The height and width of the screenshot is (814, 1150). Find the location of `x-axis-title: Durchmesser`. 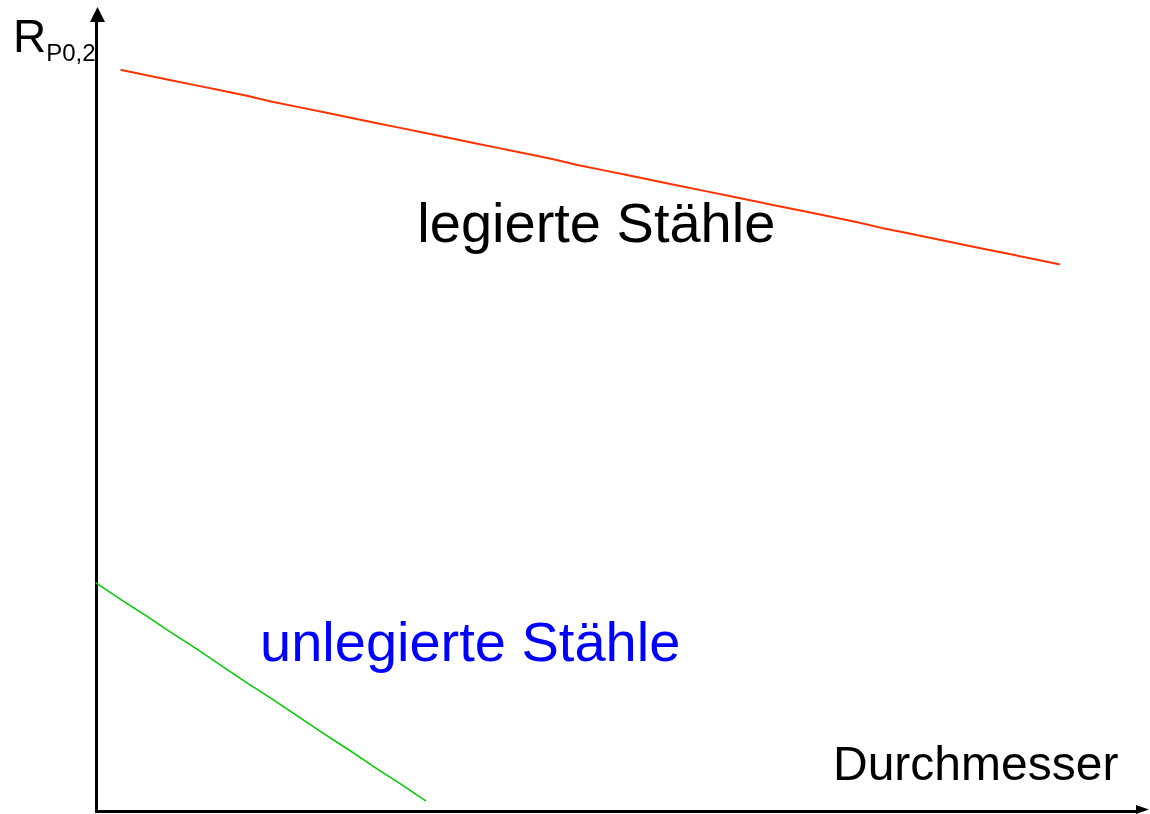

x-axis-title: Durchmesser is located at coordinates (976, 763).